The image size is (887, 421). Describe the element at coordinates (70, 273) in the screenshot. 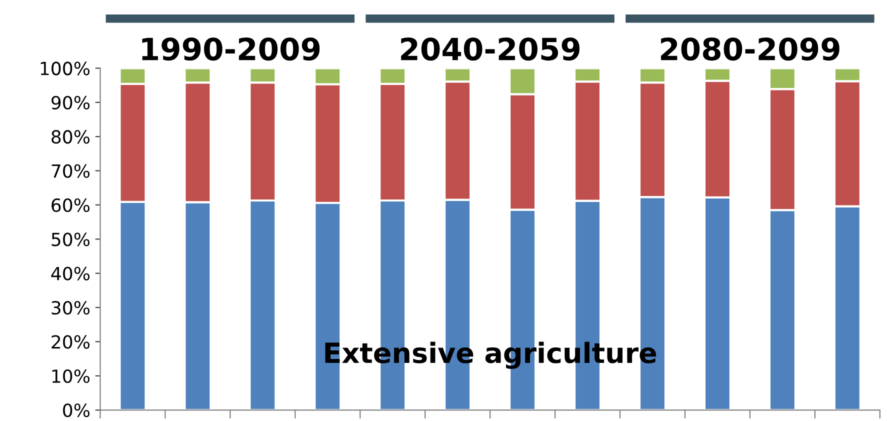

I see `y-tick-label: 40%` at that location.